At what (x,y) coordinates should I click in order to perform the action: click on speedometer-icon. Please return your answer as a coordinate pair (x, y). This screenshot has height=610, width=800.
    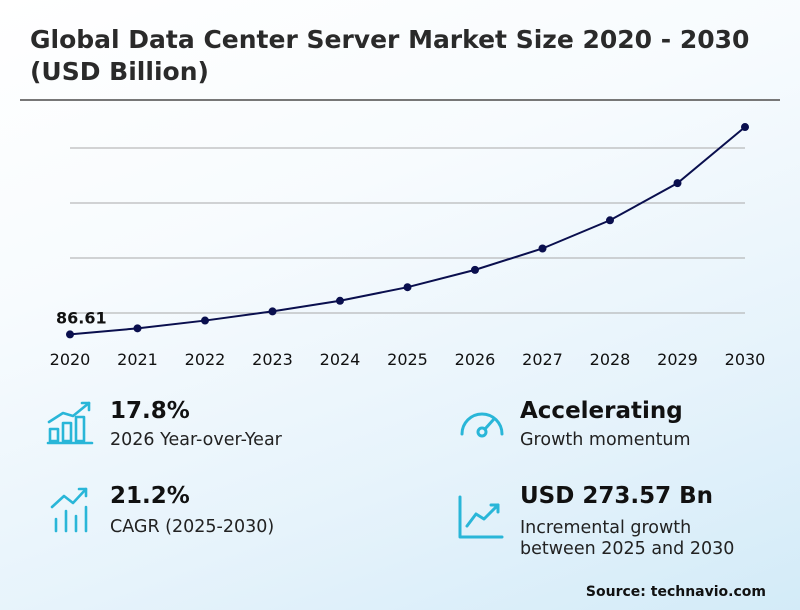
    Looking at the image, I should click on (482, 425).